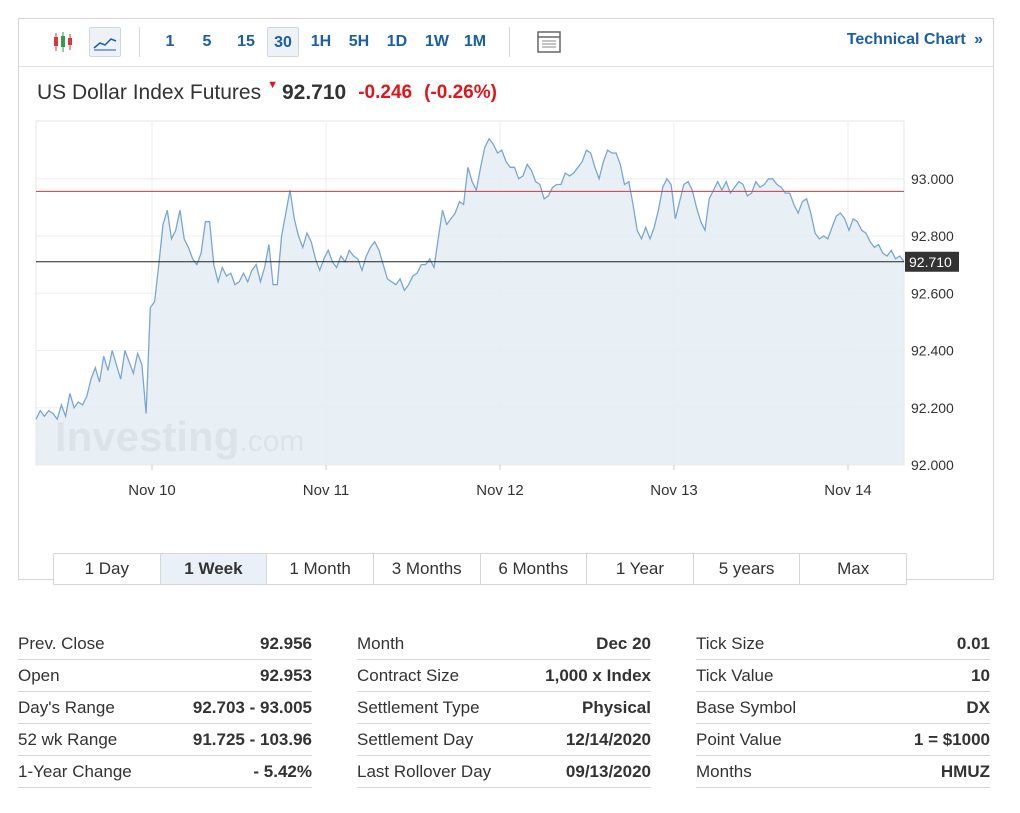 Image resolution: width=1020 pixels, height=813 pixels. I want to click on y-tick-label: 92.600, so click(932, 293).